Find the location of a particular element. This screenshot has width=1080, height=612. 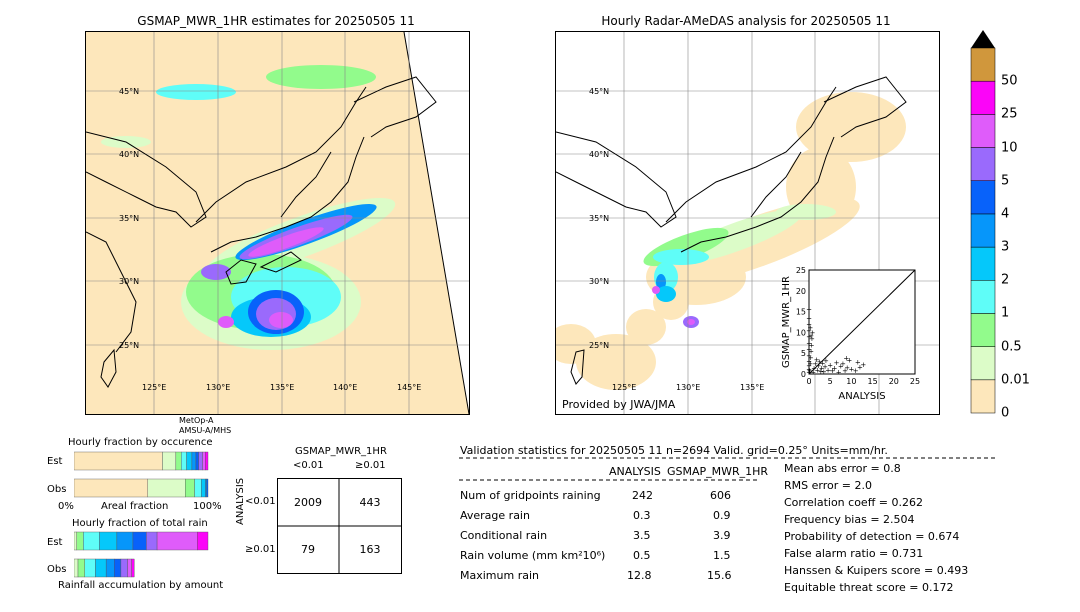

right-lat-label: 40°N is located at coordinates (599, 154).